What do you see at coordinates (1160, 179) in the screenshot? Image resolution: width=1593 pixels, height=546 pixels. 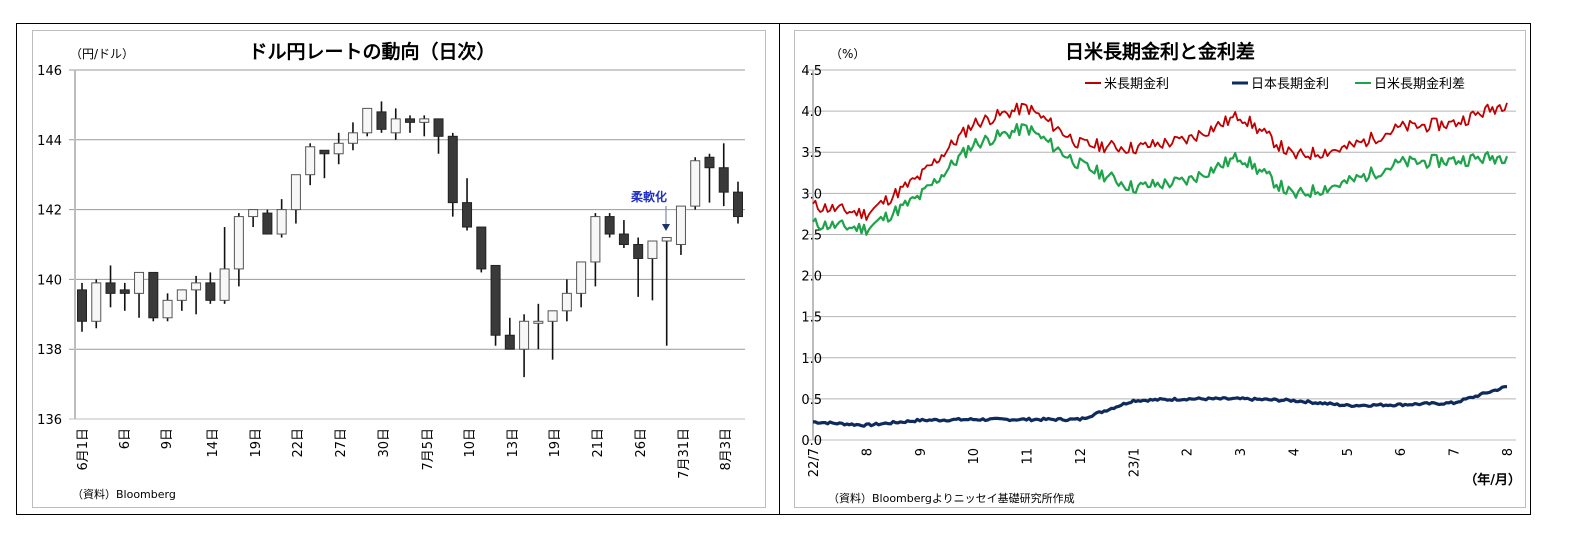 I see `yield-spread-line` at bounding box center [1160, 179].